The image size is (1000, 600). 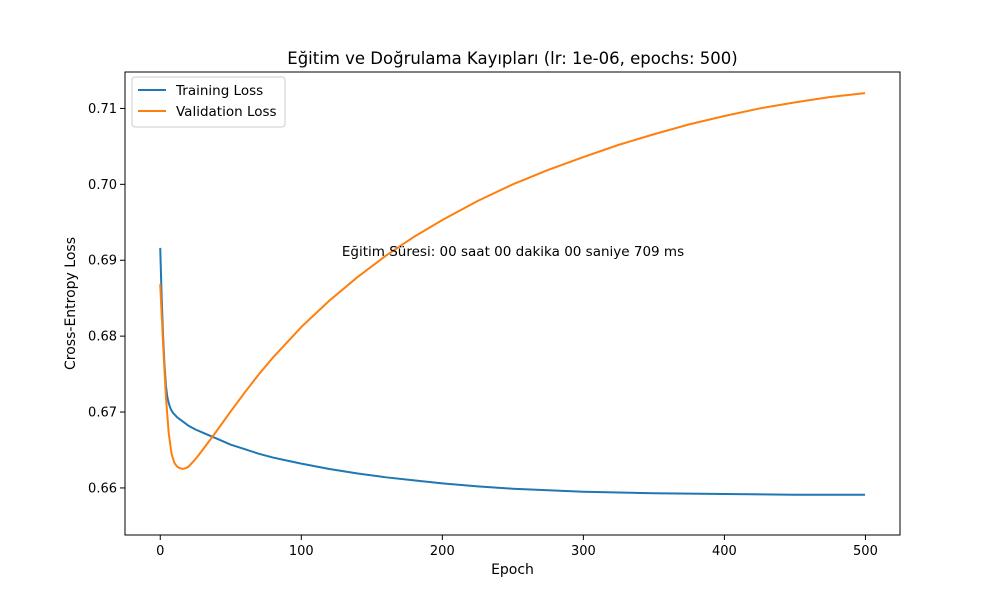 I want to click on legend: Training Loss Validation Loss, so click(x=208, y=102).